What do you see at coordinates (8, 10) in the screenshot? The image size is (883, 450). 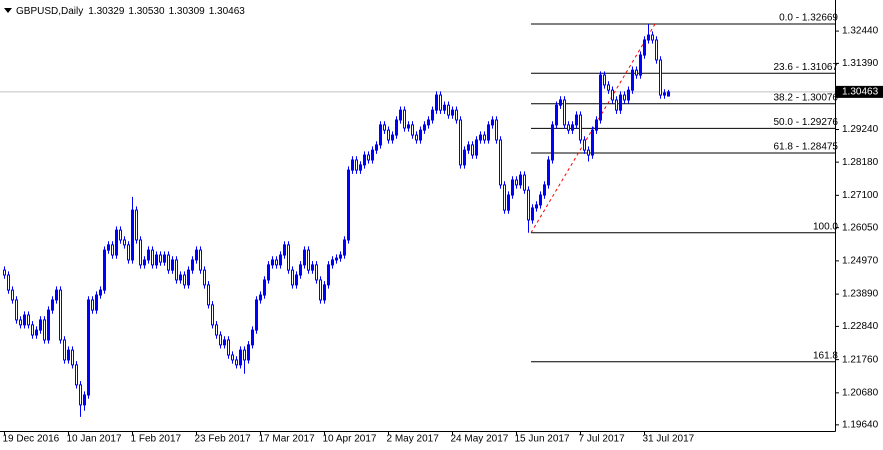 I see `menu-triangle` at bounding box center [8, 10].